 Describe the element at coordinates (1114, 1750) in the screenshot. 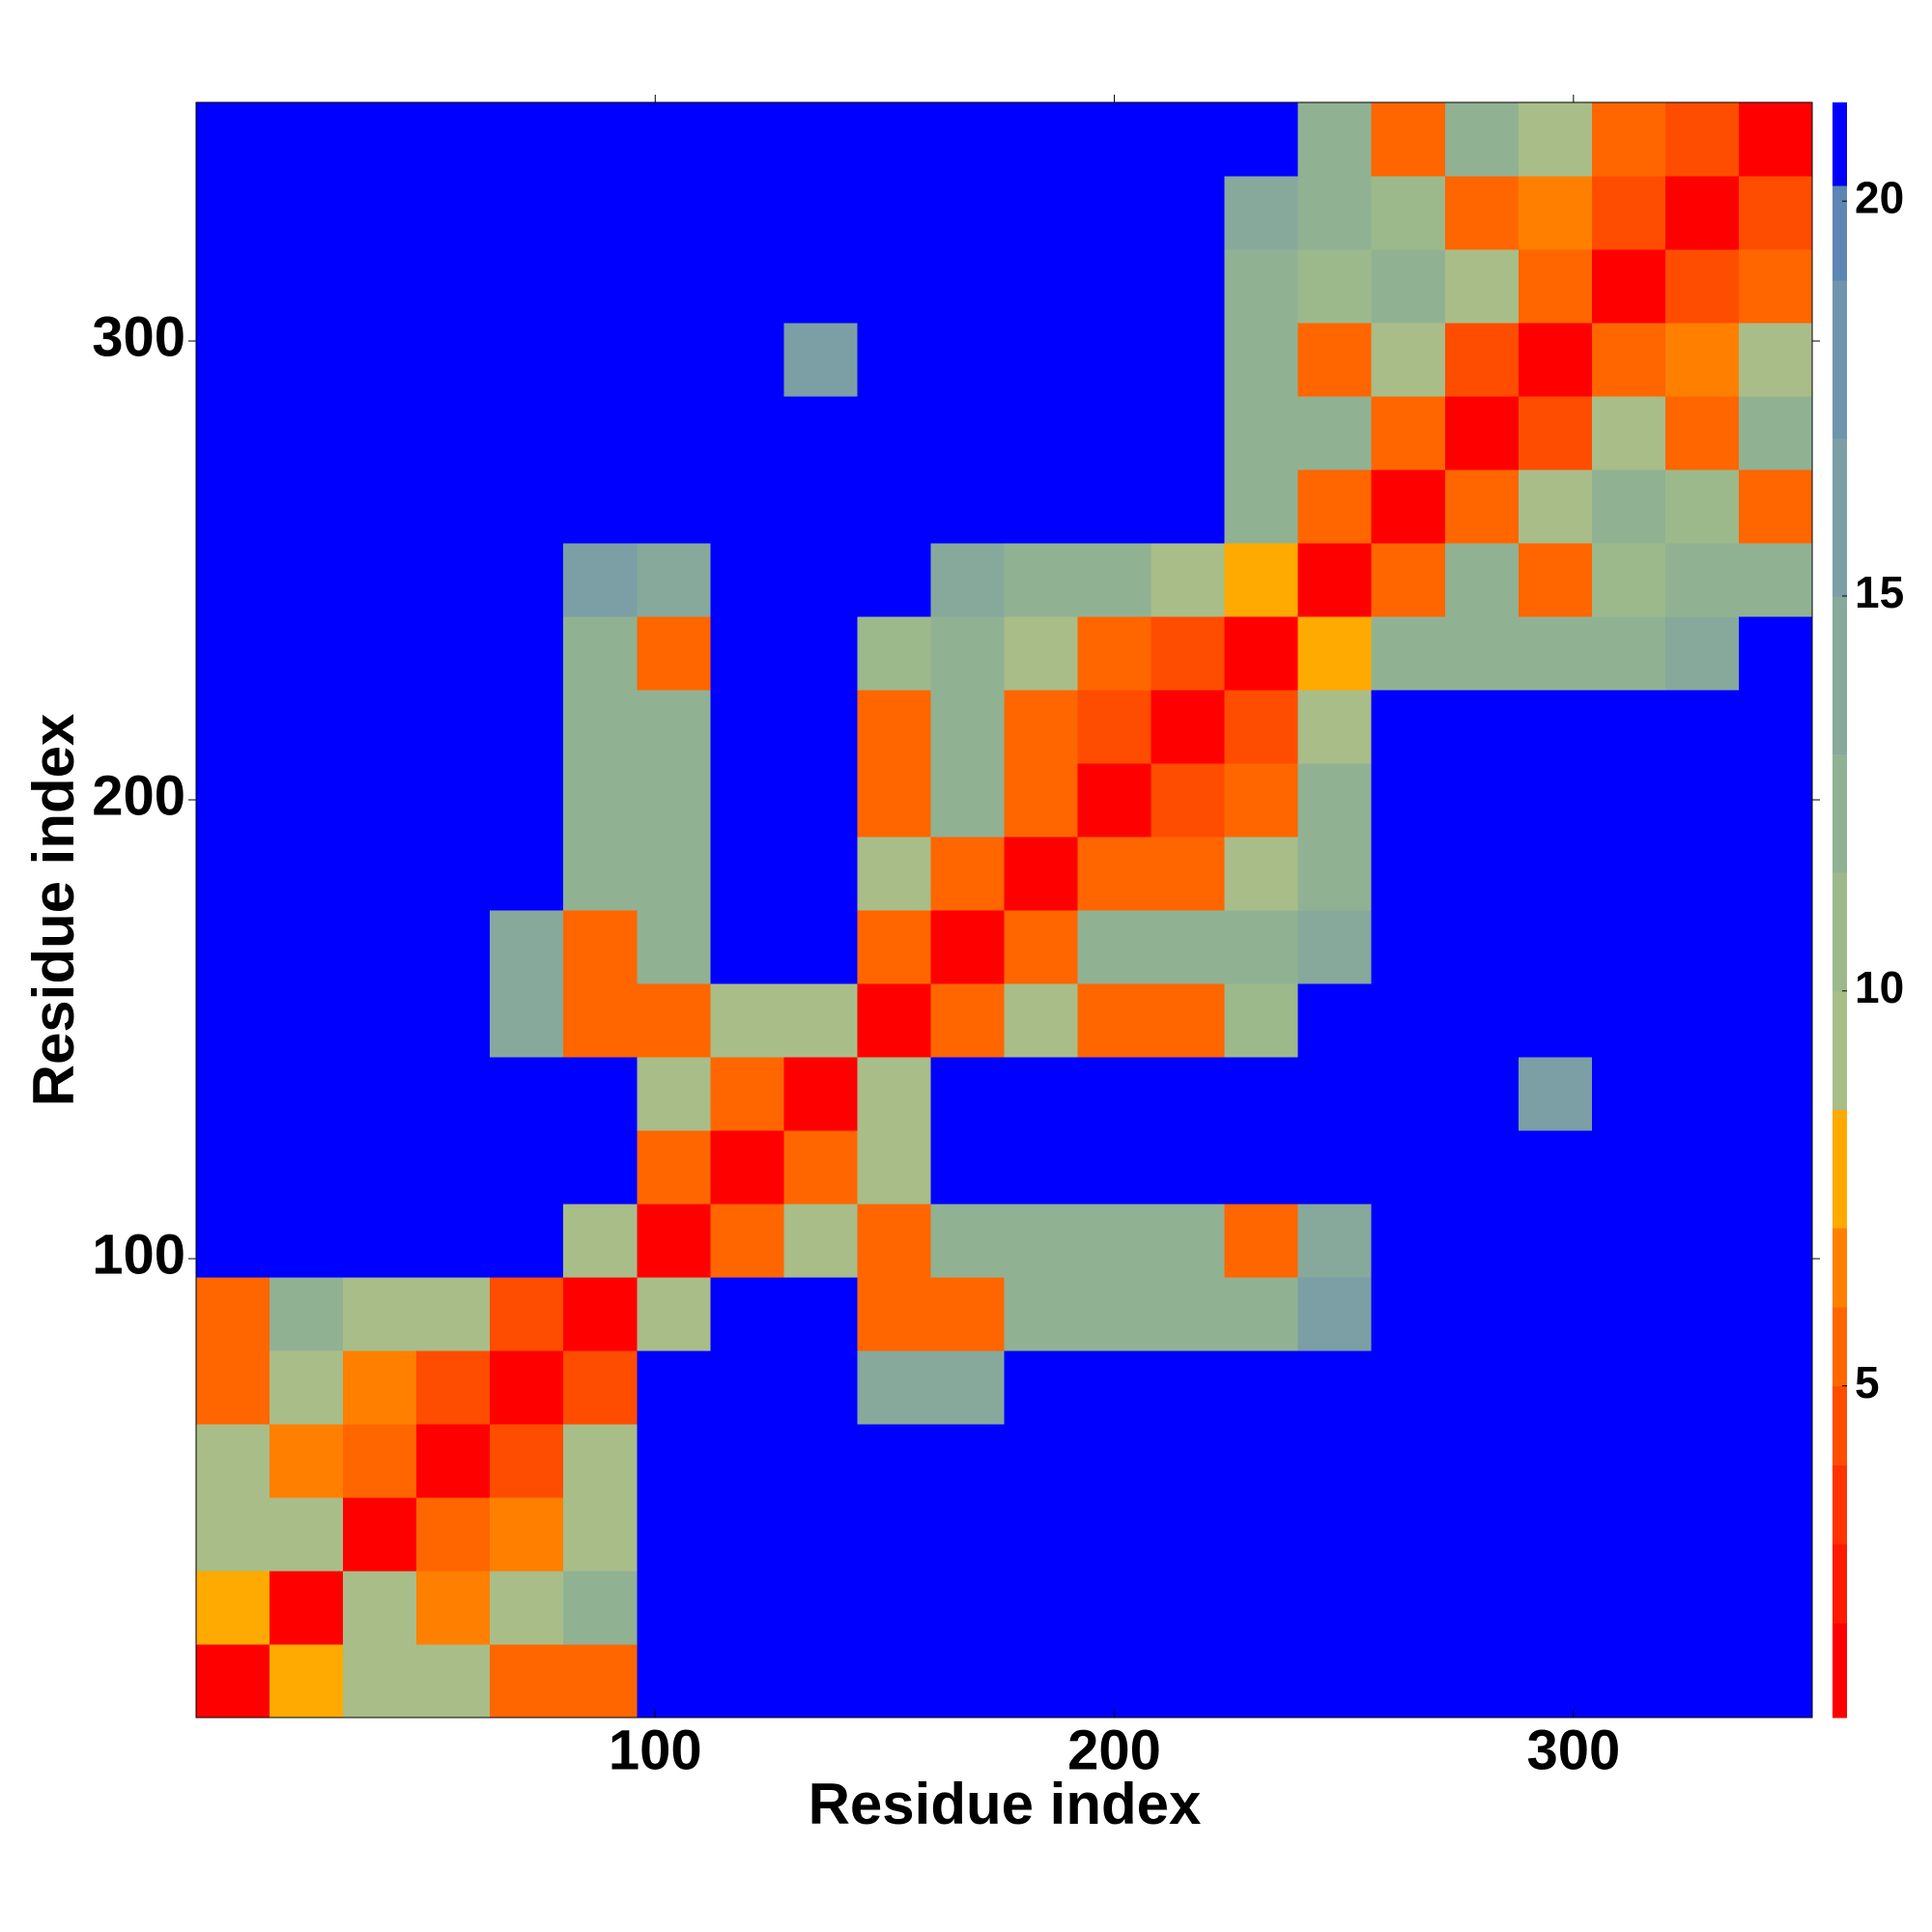

I see `x-tick-label: 200` at that location.